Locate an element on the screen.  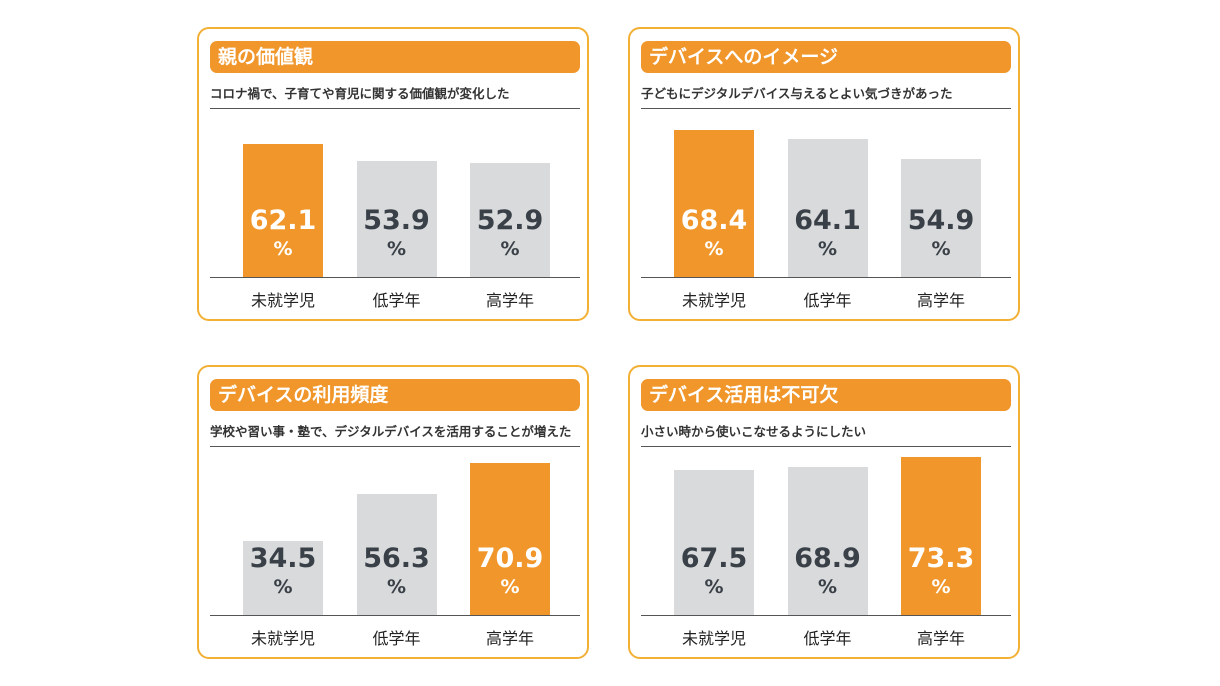
plot-area: 34.5% 56.3% 70.9% is located at coordinates (395, 532).